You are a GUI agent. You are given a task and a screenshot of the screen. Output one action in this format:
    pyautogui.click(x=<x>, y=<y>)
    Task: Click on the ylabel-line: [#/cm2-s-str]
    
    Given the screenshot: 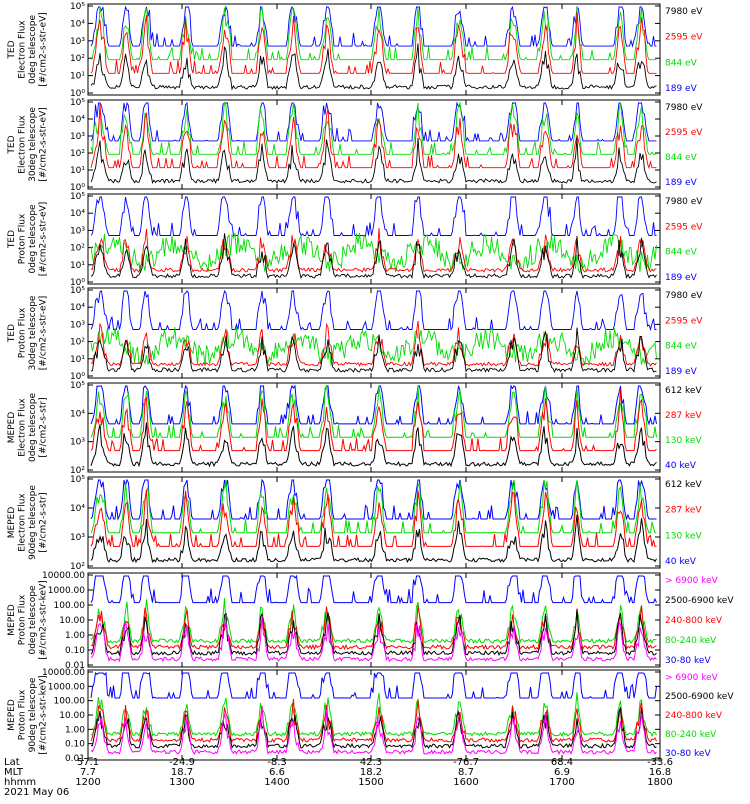 What is the action you would take?
    pyautogui.click(x=44, y=427)
    